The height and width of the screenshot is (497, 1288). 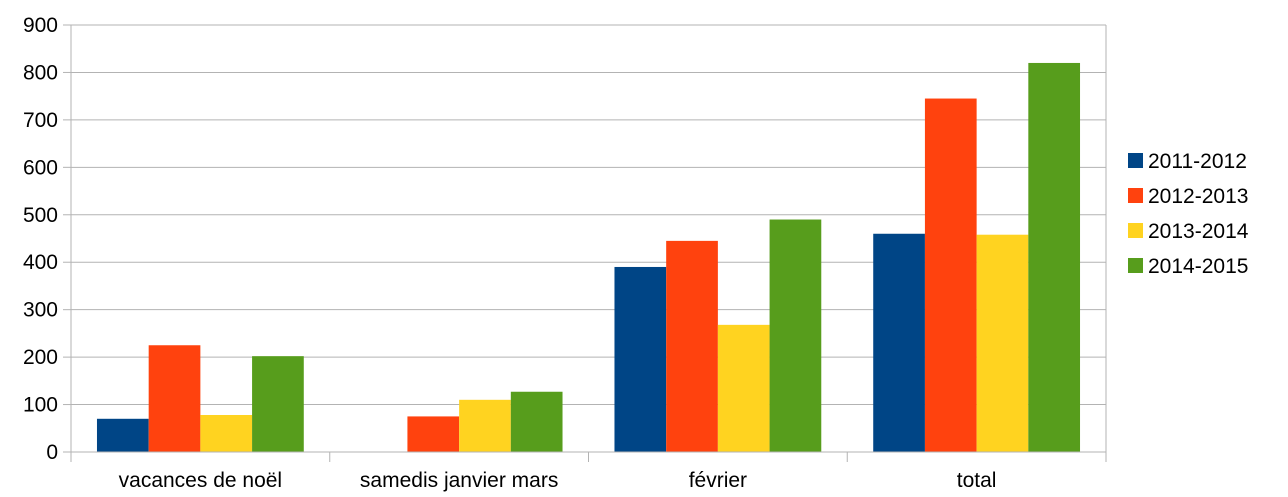 I want to click on legend-label: 2013-2014, so click(x=1198, y=231).